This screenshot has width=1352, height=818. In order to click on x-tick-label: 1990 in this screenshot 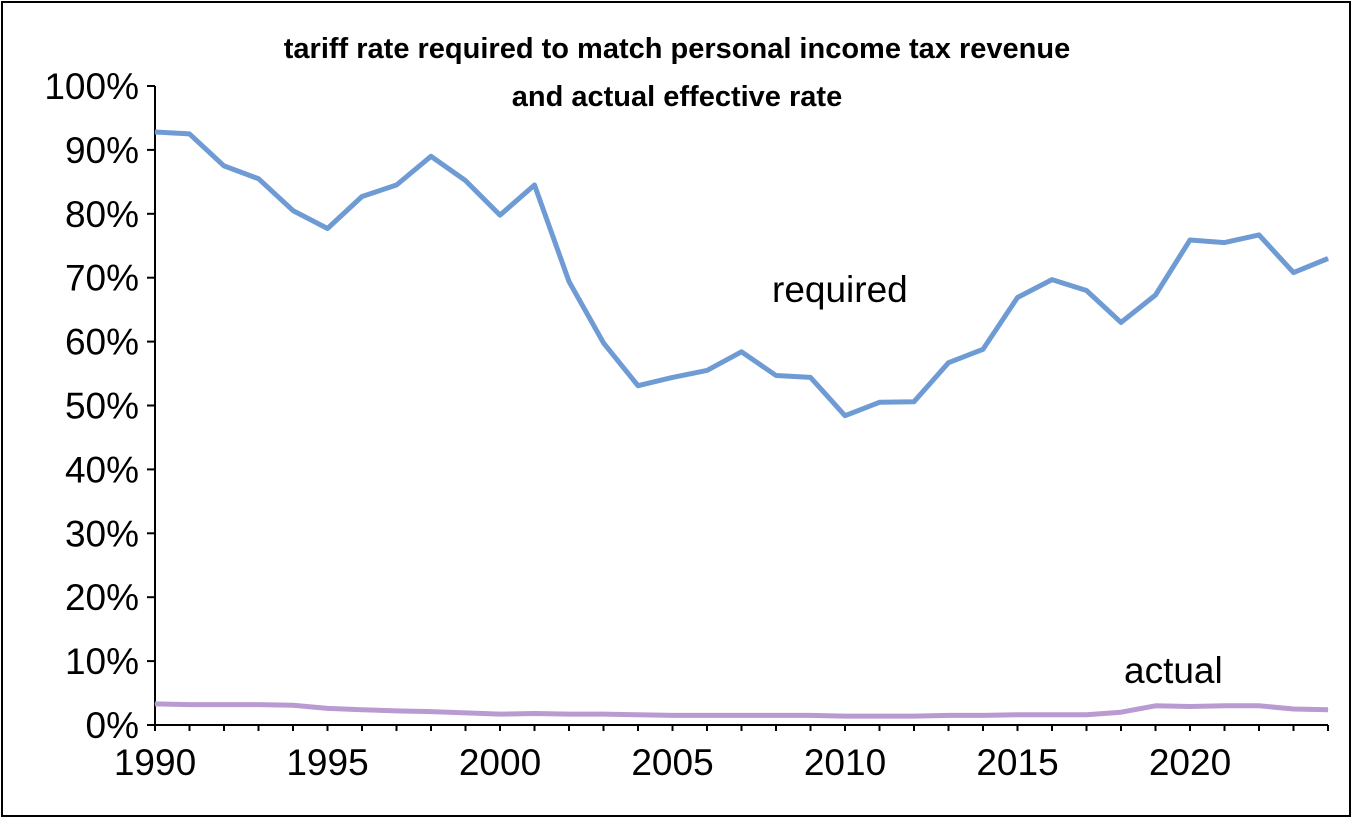, I will do `click(155, 762)`.